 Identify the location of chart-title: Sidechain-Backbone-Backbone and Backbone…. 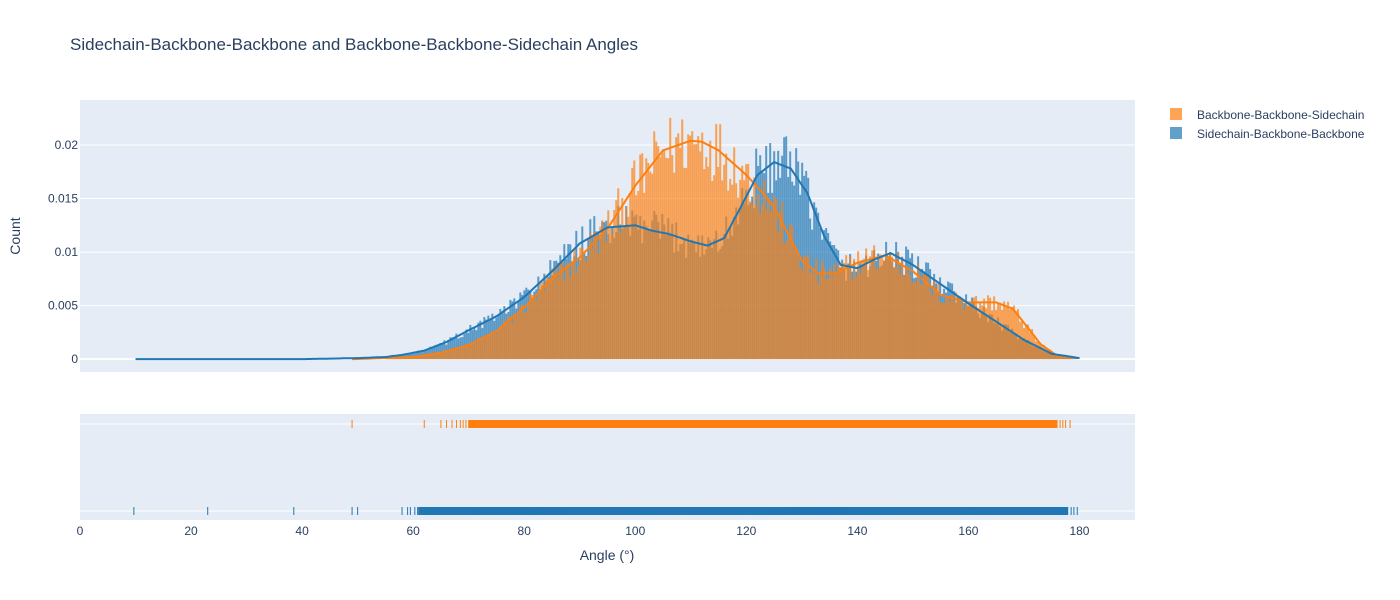
(354, 44).